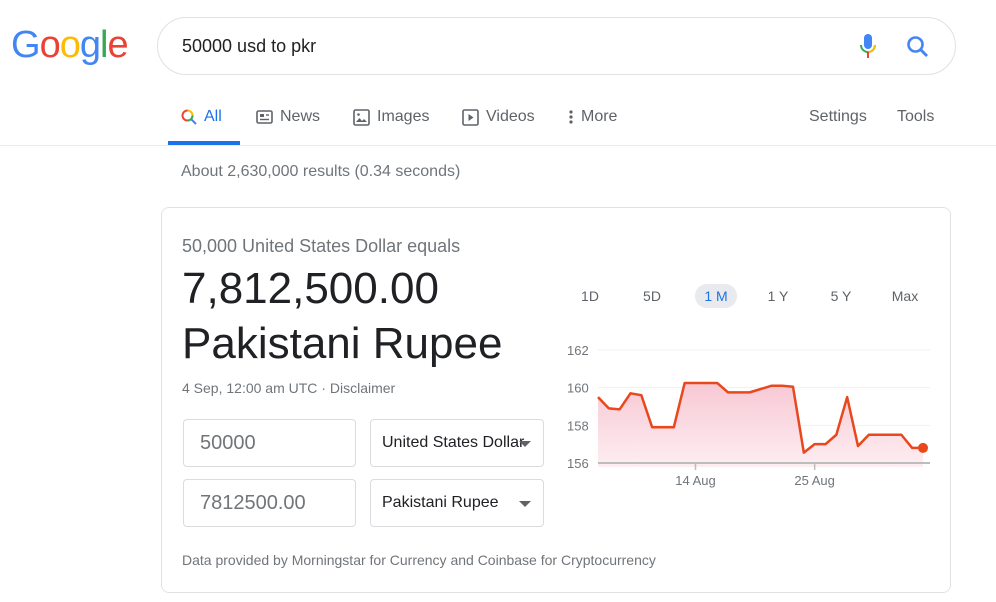  I want to click on y-tick-label: 162, so click(578, 350).